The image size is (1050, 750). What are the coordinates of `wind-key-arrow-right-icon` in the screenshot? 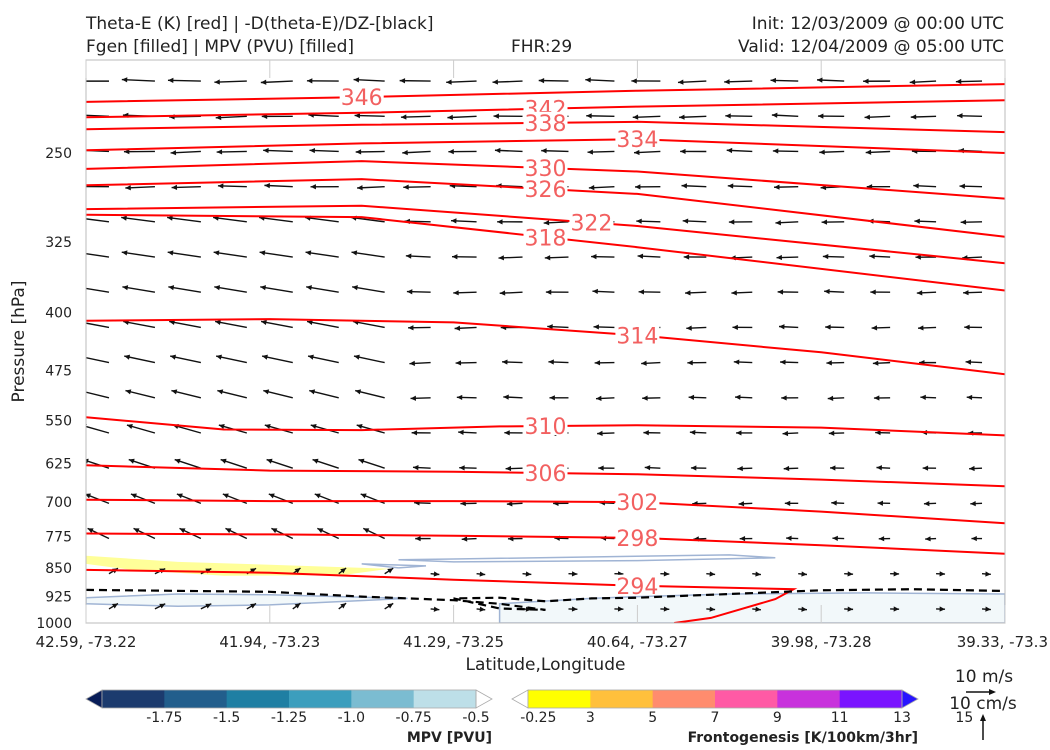 It's located at (992, 692).